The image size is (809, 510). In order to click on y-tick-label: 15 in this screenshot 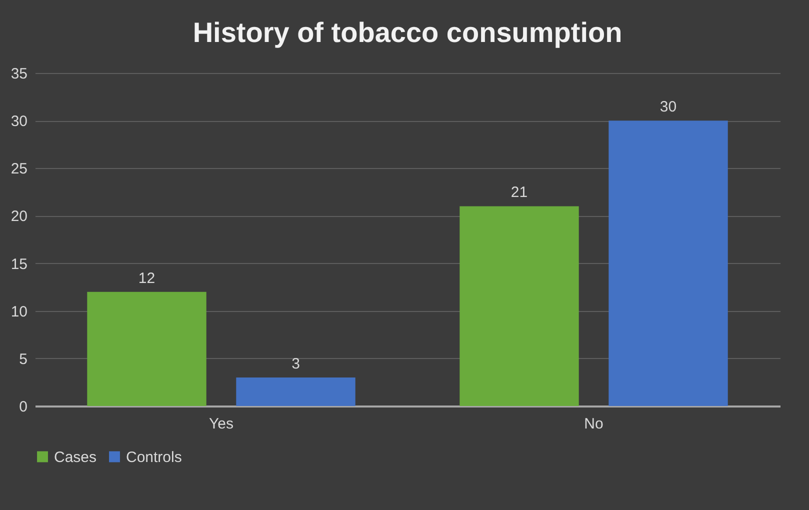, I will do `click(19, 264)`.